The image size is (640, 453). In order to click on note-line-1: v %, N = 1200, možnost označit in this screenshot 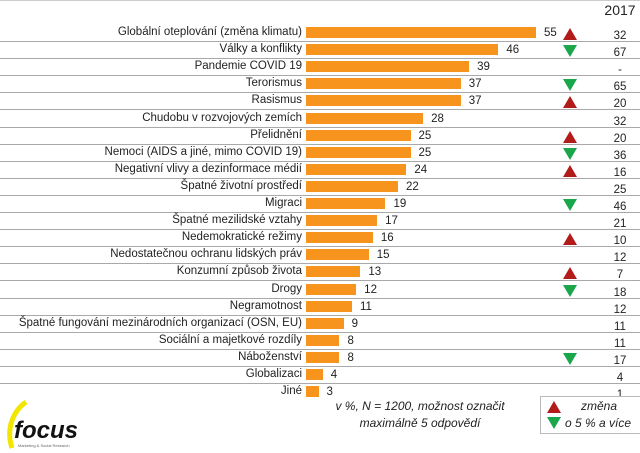, I will do `click(420, 406)`.